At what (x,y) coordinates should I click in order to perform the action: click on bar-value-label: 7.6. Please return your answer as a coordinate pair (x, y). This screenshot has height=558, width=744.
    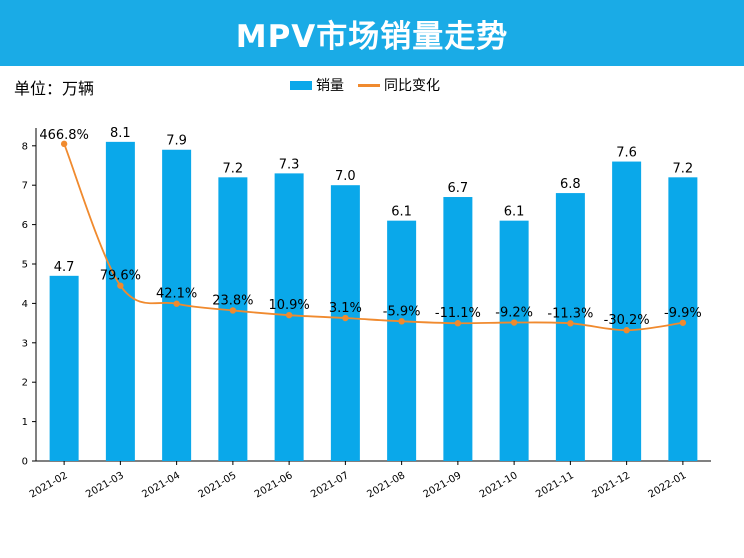
    Looking at the image, I should click on (626, 153).